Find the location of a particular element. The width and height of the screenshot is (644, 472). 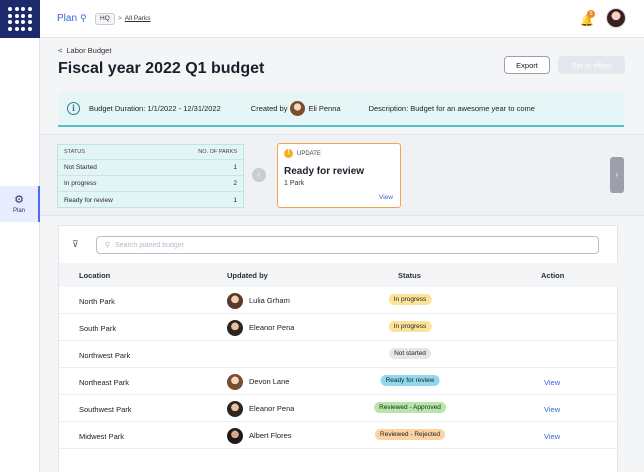

status-badge: Reviewed - Rejected is located at coordinates (410, 434).